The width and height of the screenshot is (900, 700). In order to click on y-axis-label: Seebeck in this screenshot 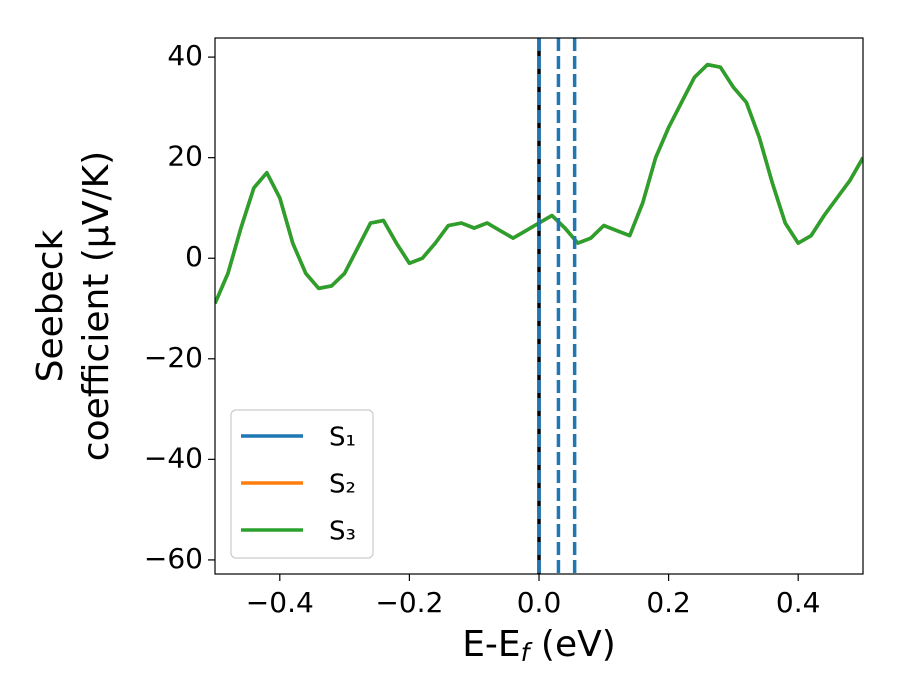, I will do `click(50, 305)`.